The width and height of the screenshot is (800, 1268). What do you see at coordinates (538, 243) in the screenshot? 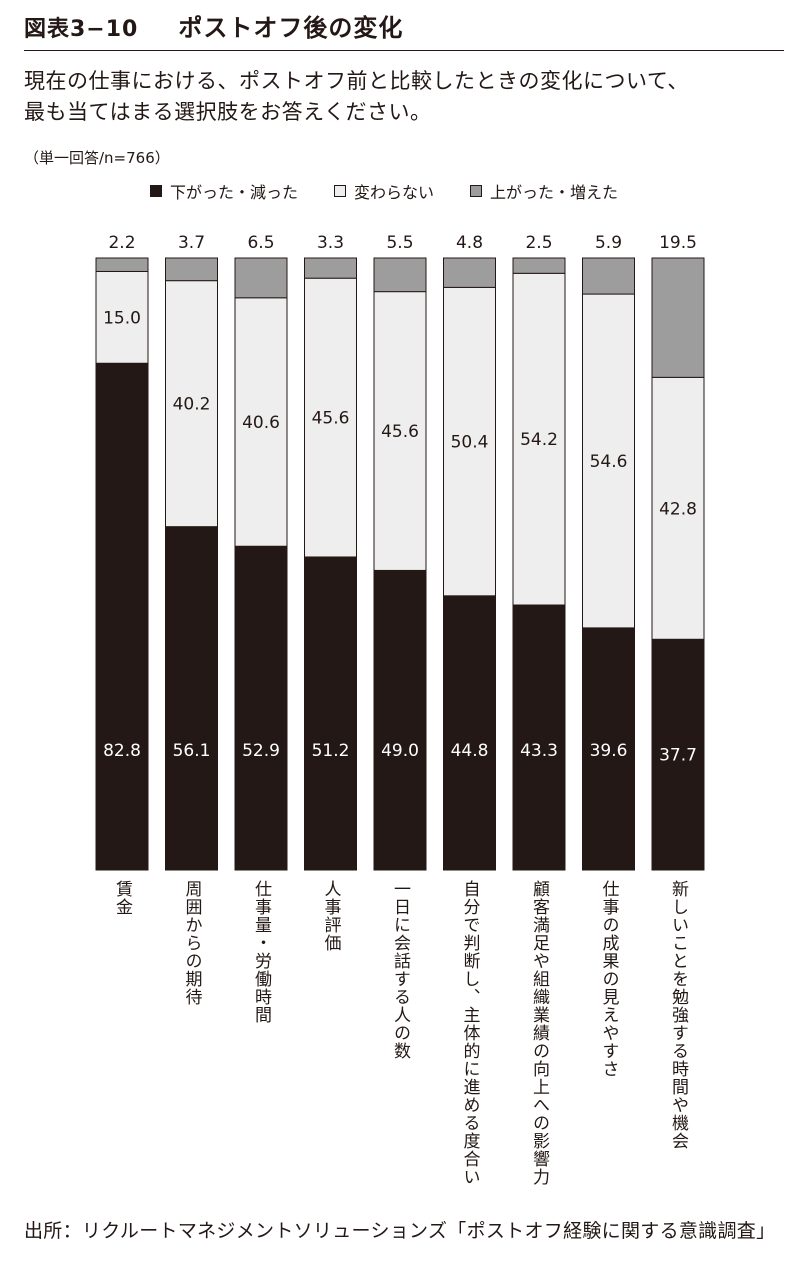
I see `data-label-increased: 2.5` at bounding box center [538, 243].